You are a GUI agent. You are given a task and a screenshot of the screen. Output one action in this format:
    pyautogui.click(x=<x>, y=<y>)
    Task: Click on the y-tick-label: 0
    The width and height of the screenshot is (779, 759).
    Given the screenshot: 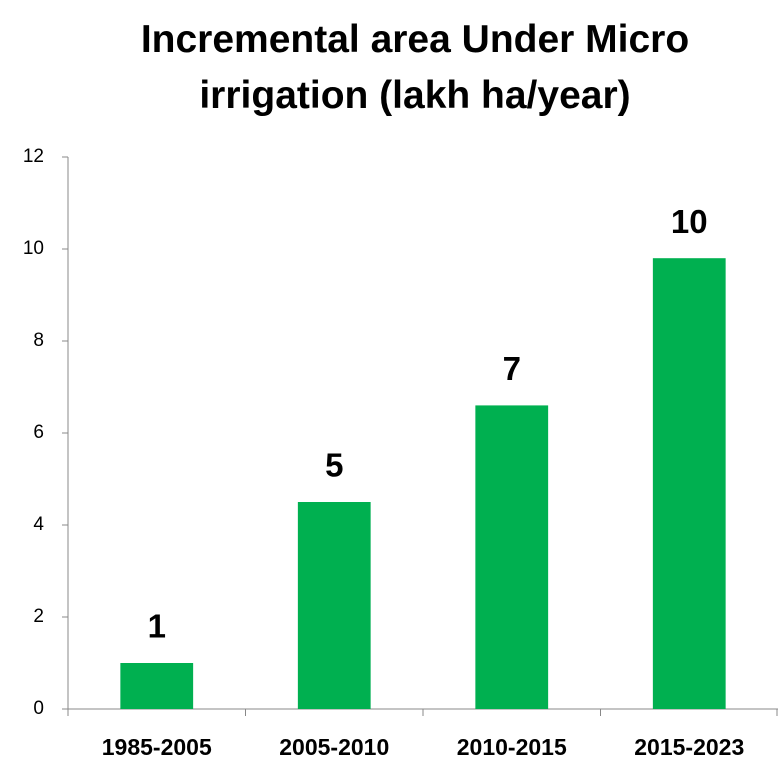 What is the action you would take?
    pyautogui.click(x=38, y=708)
    